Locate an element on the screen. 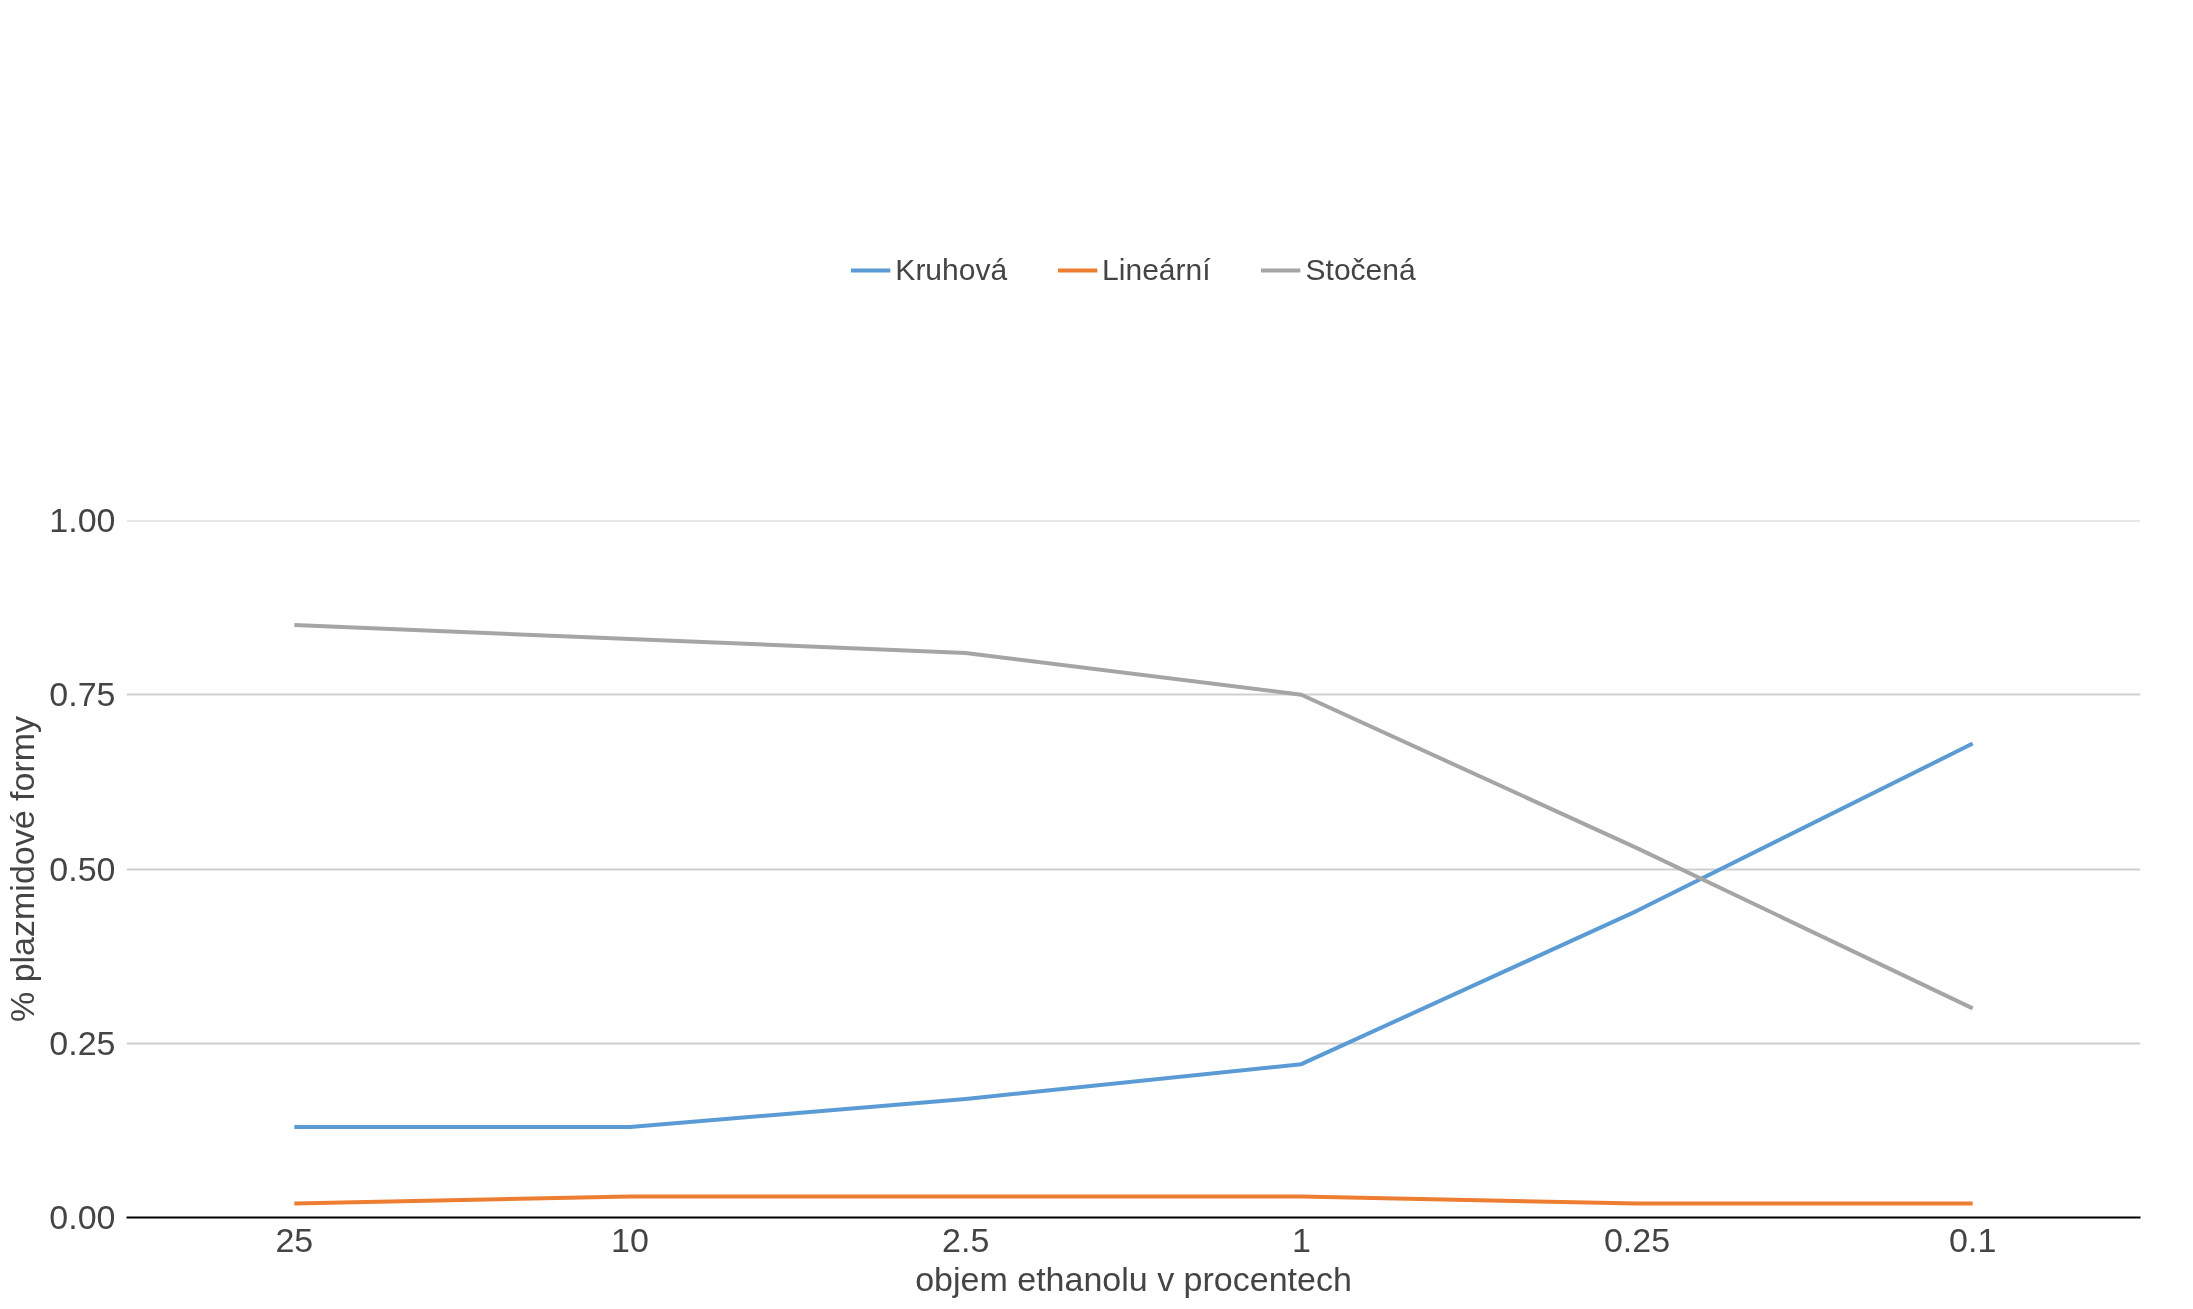 This screenshot has height=1309, width=2193. y-axis-title: % plazmidové formy is located at coordinates (22, 869).